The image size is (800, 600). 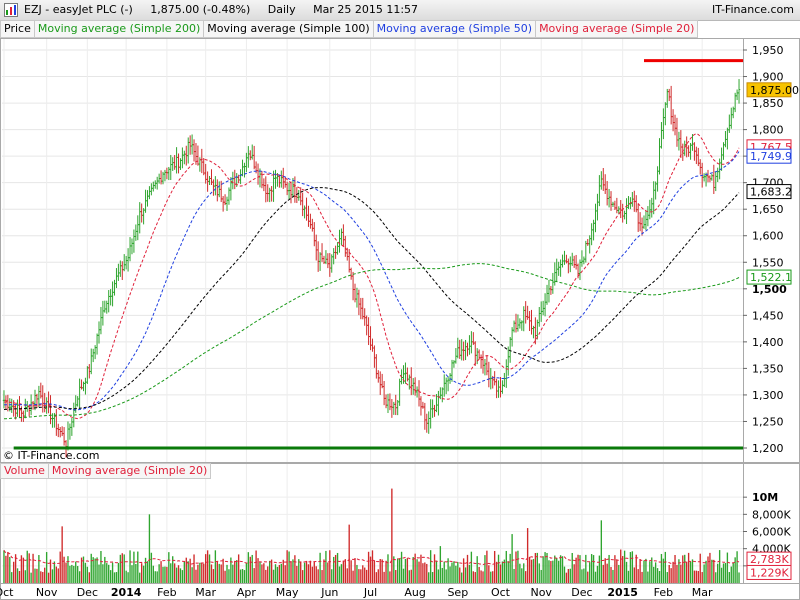 What do you see at coordinates (329, 592) in the screenshot?
I see `time-axis-label: Jun` at bounding box center [329, 592].